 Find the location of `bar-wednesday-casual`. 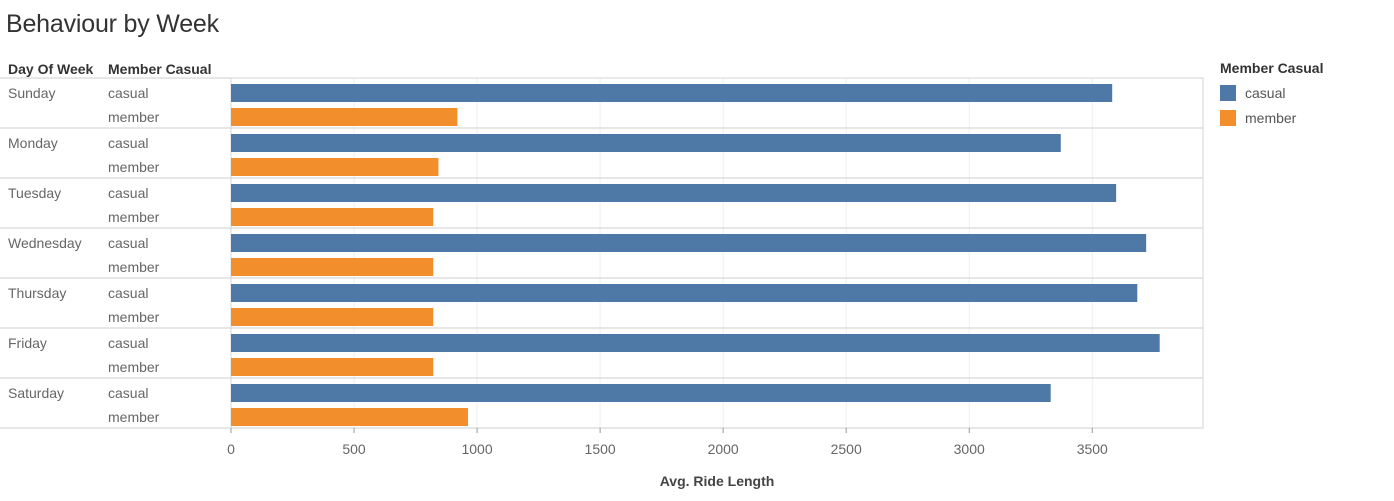

bar-wednesday-casual is located at coordinates (689, 243).